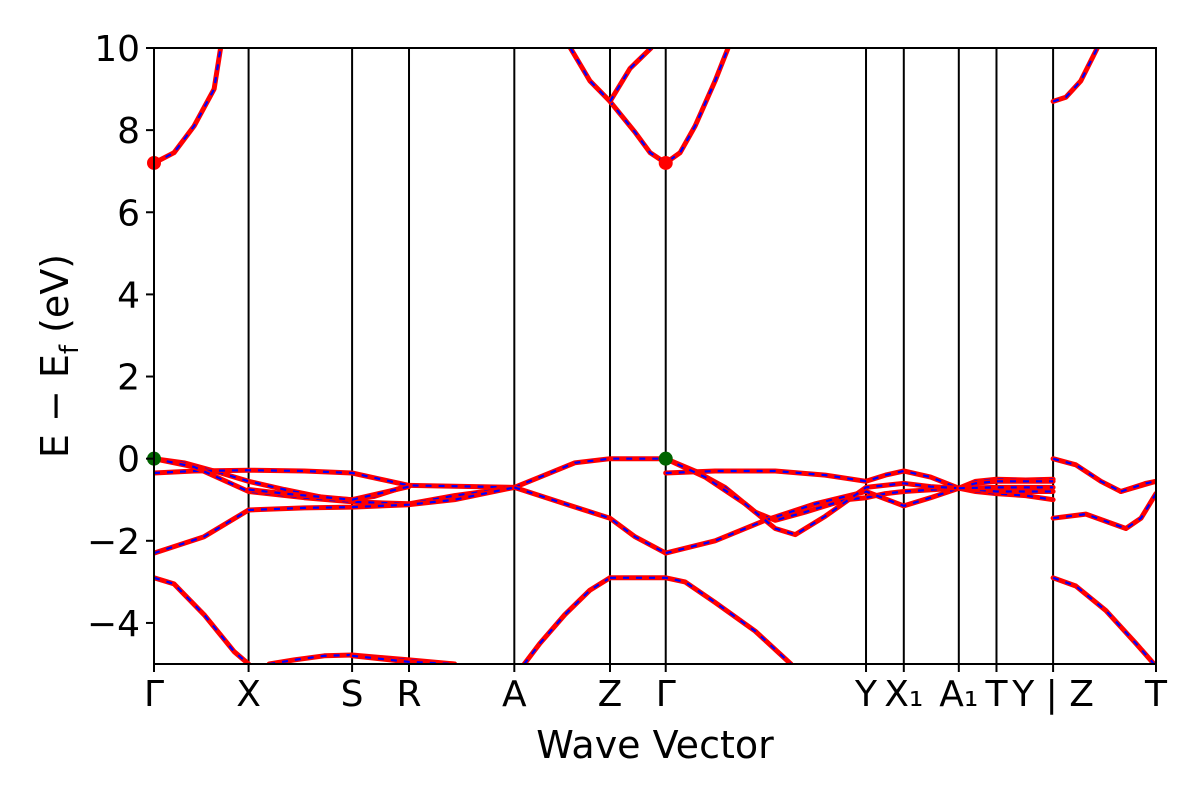  I want to click on x-tick-label: X, so click(248, 694).